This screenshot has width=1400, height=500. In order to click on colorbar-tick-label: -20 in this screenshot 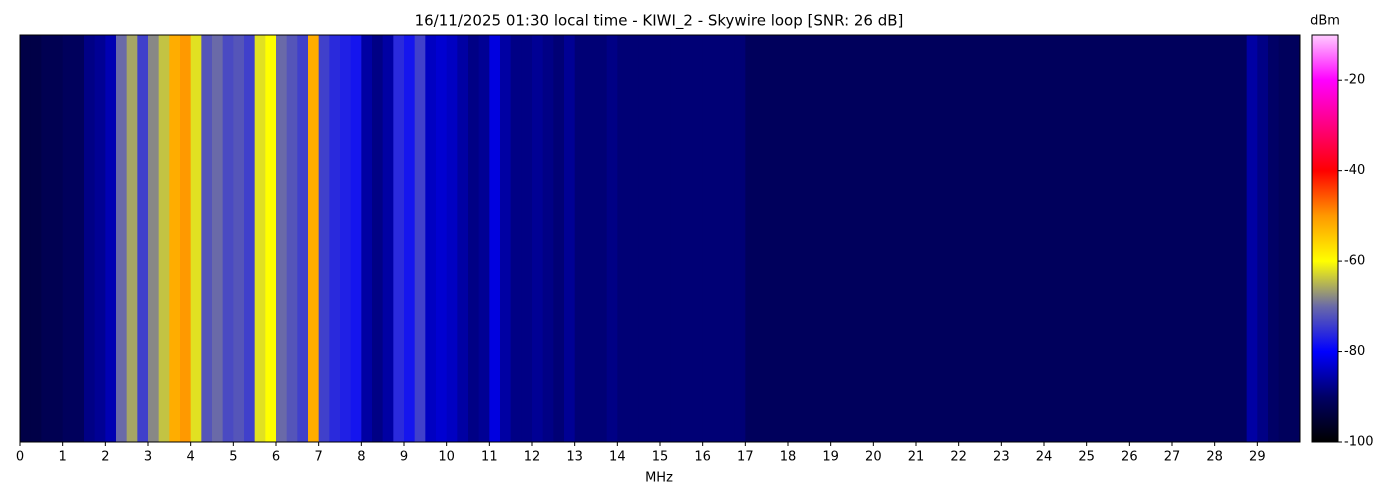, I will do `click(1354, 80)`.